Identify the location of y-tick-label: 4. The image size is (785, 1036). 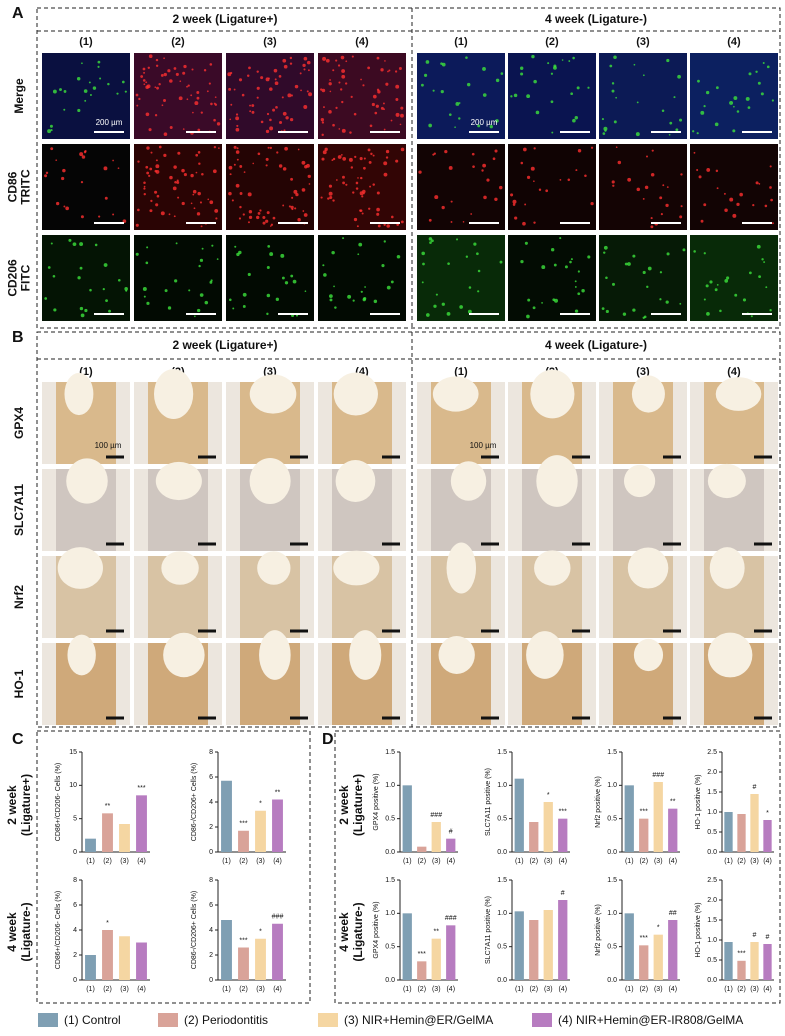
(211, 802).